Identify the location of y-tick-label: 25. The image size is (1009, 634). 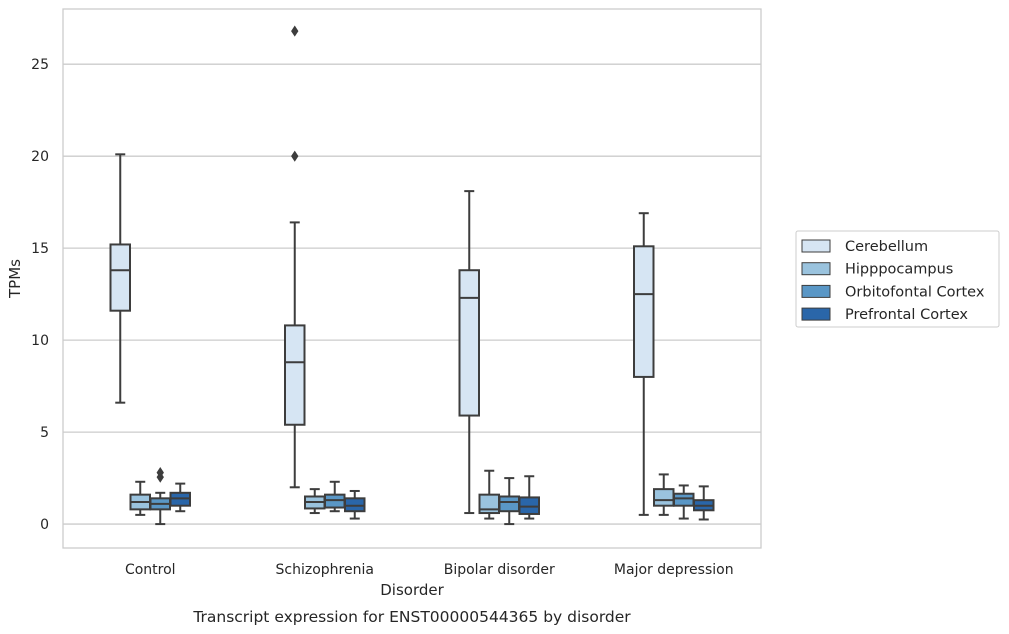
(40, 65).